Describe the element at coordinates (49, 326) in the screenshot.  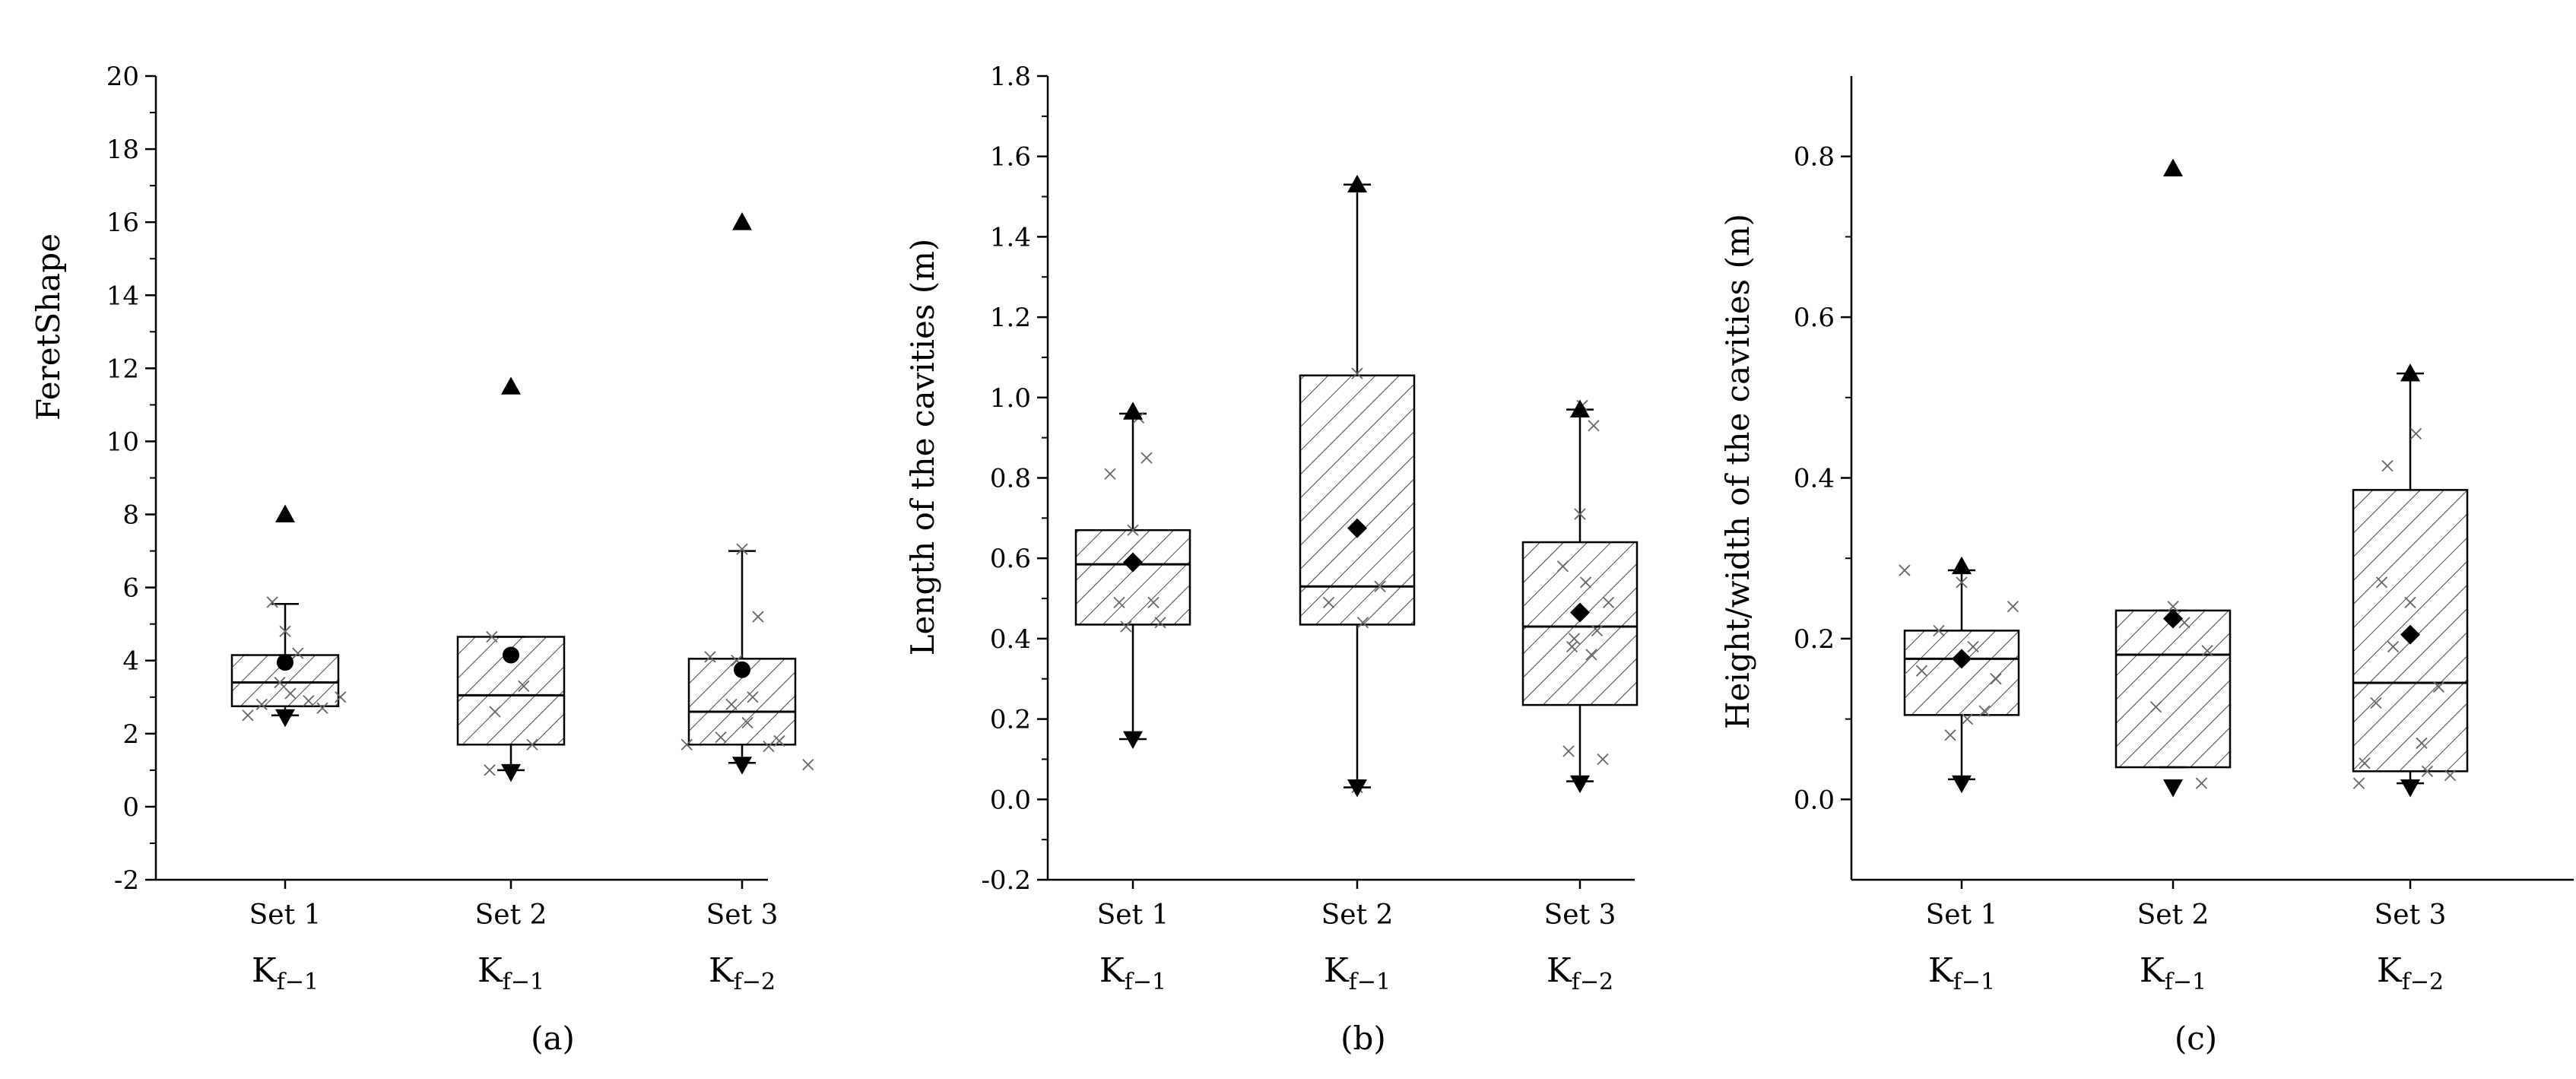
I see `y-axis-title: FeretShape` at that location.